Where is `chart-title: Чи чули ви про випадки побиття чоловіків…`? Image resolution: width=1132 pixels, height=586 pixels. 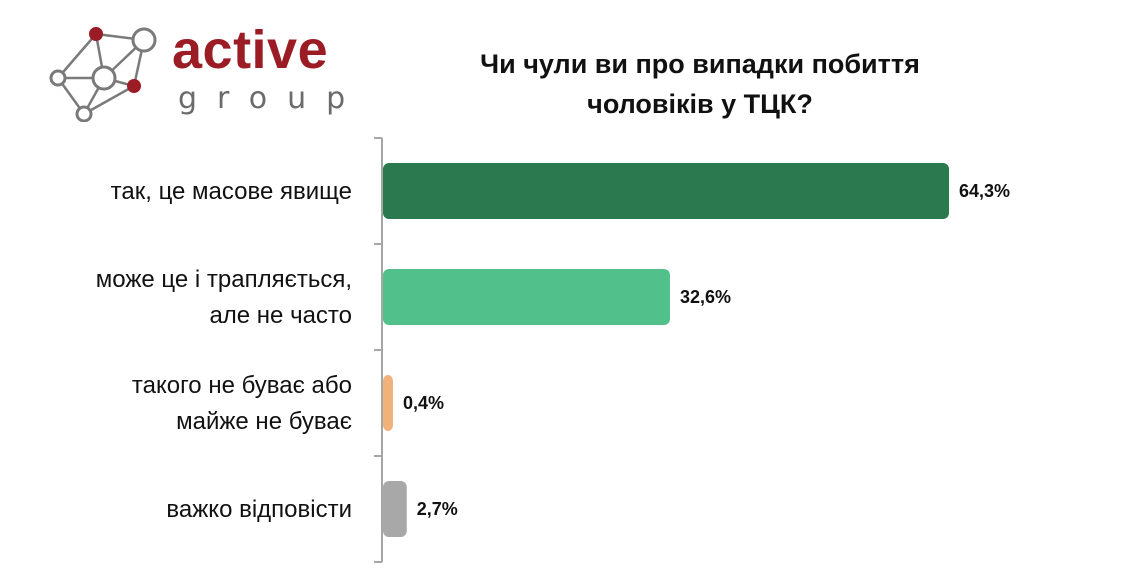 chart-title: Чи чули ви про випадки побиття чоловіків… is located at coordinates (700, 84).